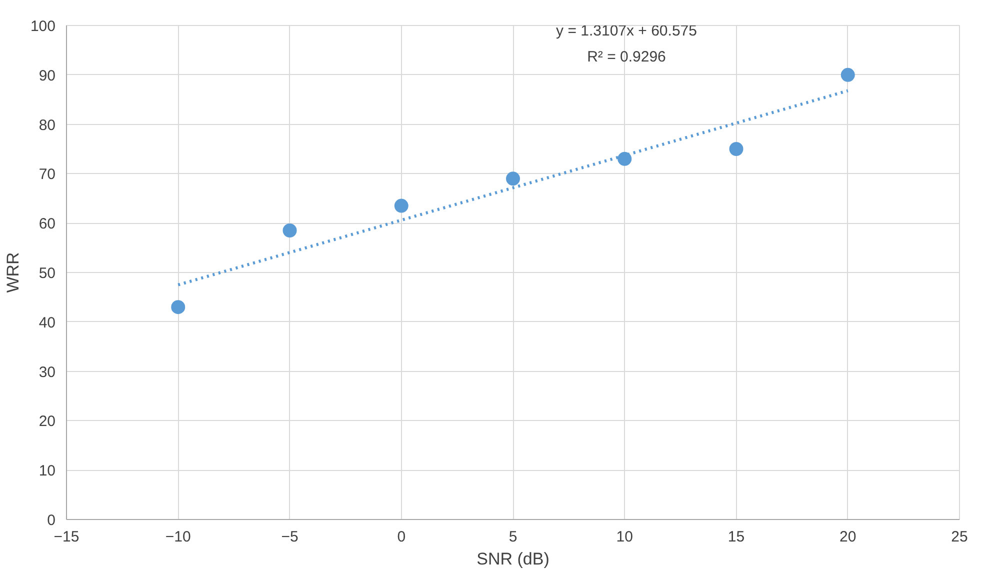  What do you see at coordinates (51, 520) in the screenshot?
I see `y-tick-label: 0` at bounding box center [51, 520].